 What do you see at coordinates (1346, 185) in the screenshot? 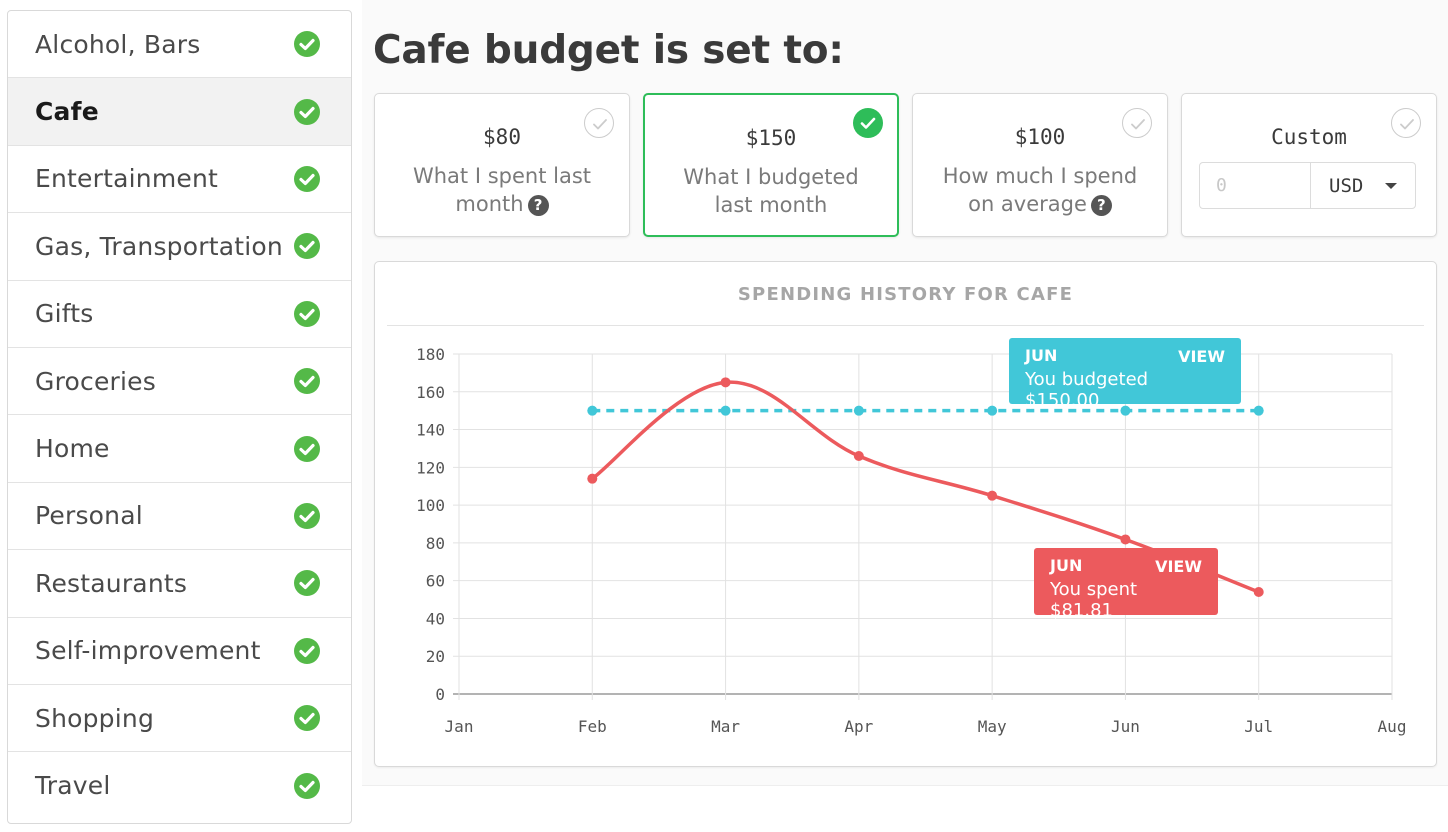
I see `currency-value: USD` at bounding box center [1346, 185].